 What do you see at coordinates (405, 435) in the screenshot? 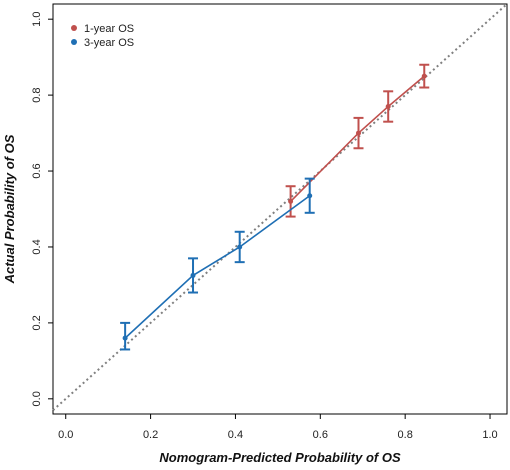
I see `x-tick-label: 0.8` at bounding box center [405, 435].